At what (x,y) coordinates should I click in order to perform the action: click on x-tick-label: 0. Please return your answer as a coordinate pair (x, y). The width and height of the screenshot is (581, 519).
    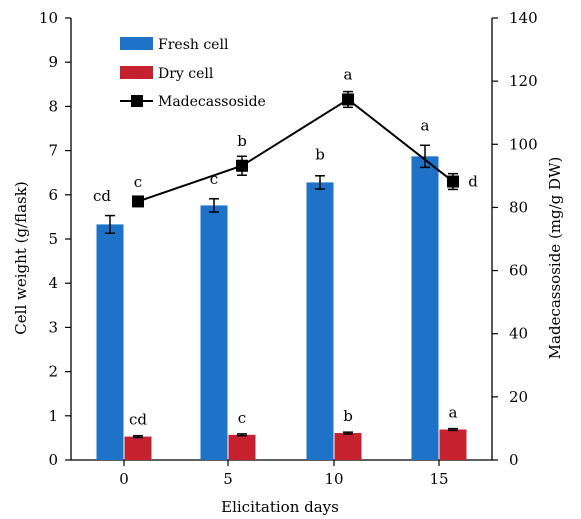
    Looking at the image, I should click on (124, 479).